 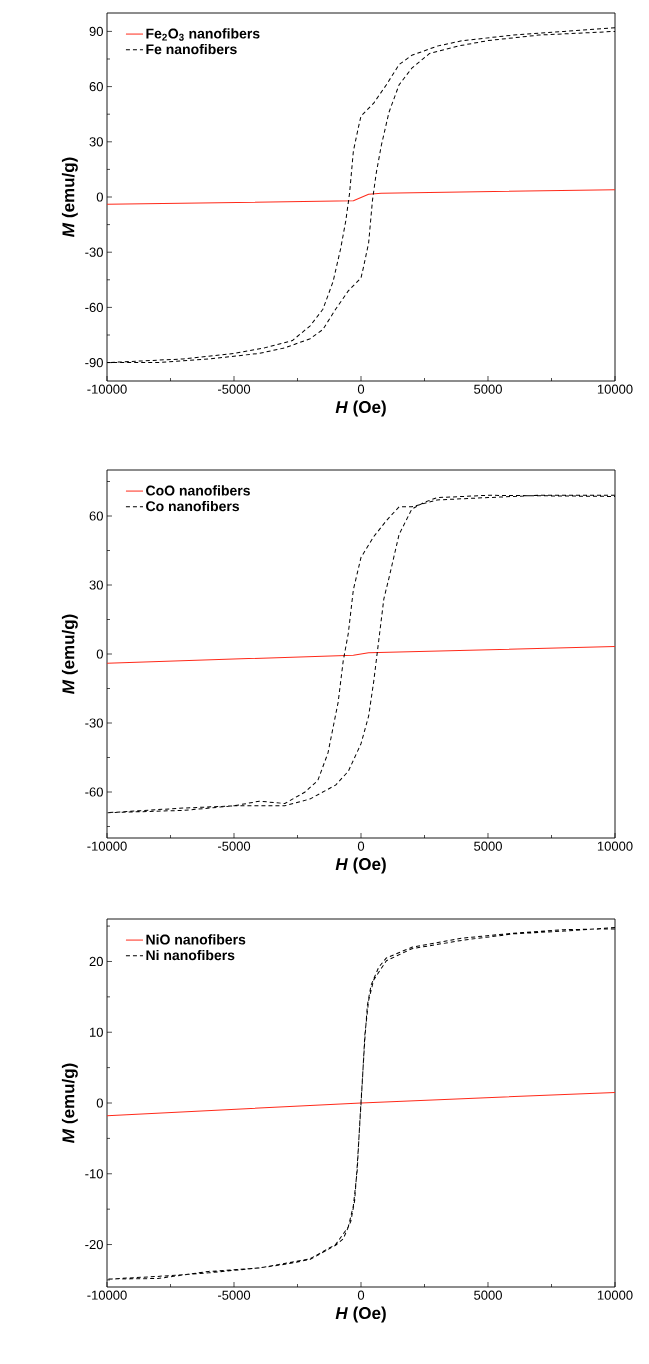 I want to click on legend-label: CoO nanofibers, so click(x=198, y=490).